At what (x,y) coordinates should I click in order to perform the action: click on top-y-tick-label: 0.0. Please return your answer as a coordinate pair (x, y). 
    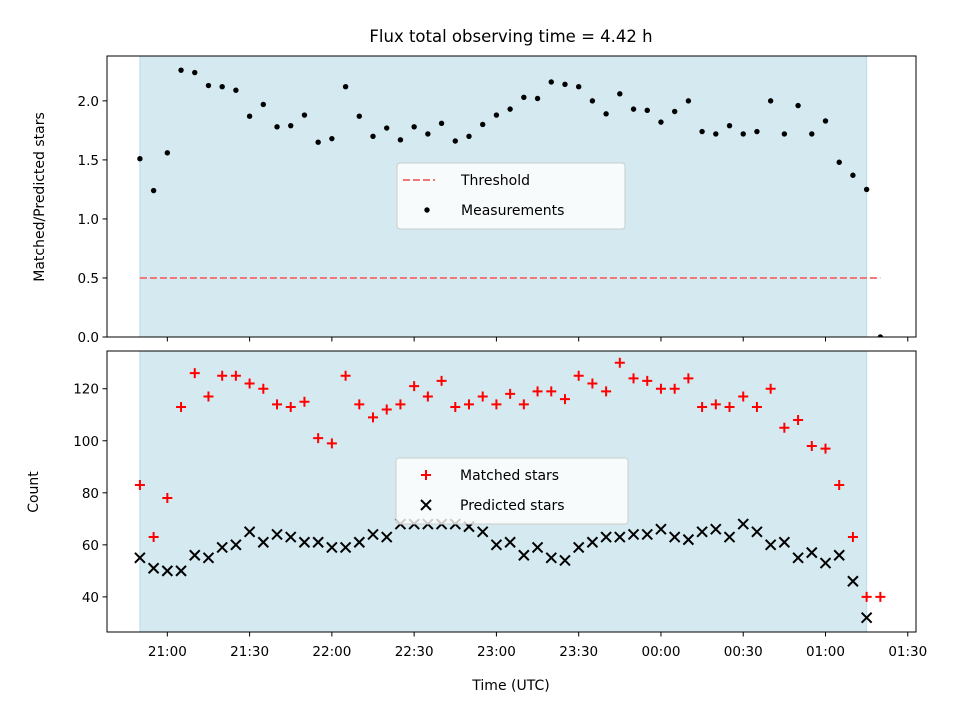
    Looking at the image, I should click on (88, 338).